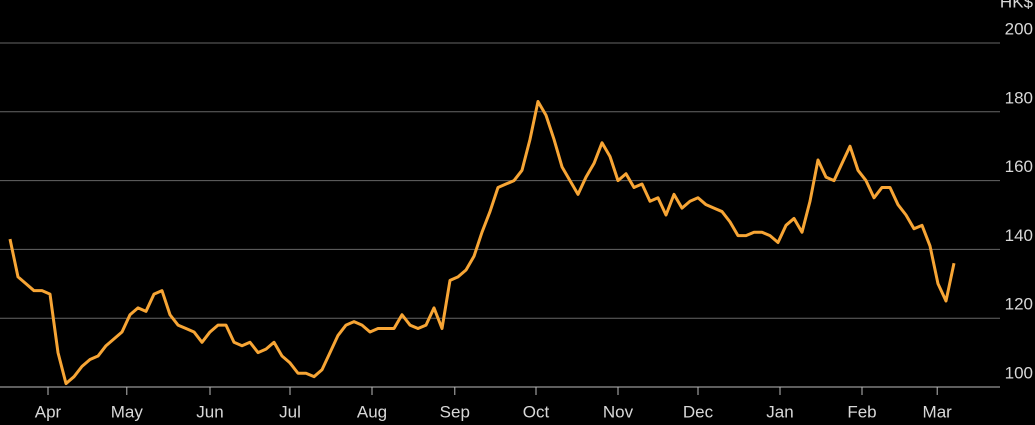  Describe the element at coordinates (779, 411) in the screenshot. I see `x-tick-label: Jan` at that location.